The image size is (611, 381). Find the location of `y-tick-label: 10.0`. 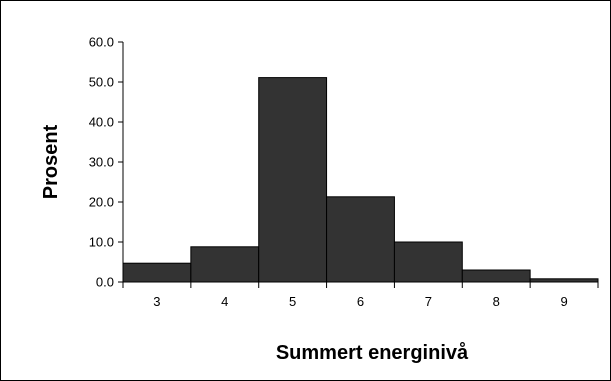

y-tick-label: 10.0 is located at coordinates (101, 242).